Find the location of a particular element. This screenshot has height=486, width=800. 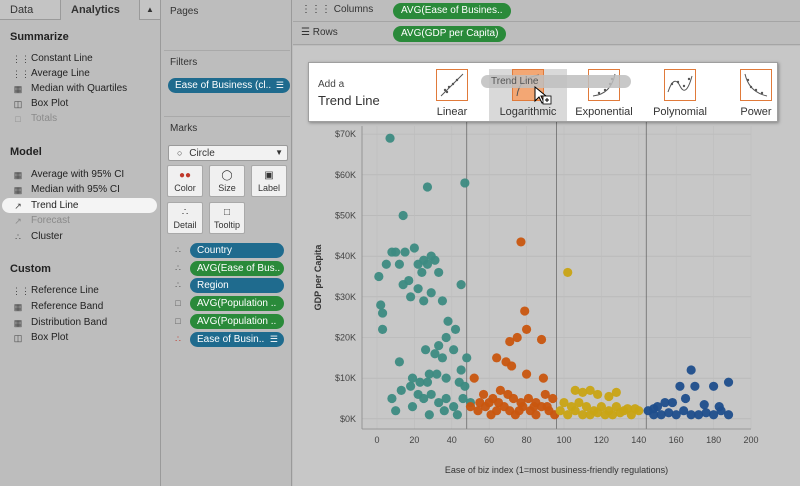

columns-shelf: ⋮⋮⋮ Columns AVG(Ease of Busines.. is located at coordinates (546, 11).